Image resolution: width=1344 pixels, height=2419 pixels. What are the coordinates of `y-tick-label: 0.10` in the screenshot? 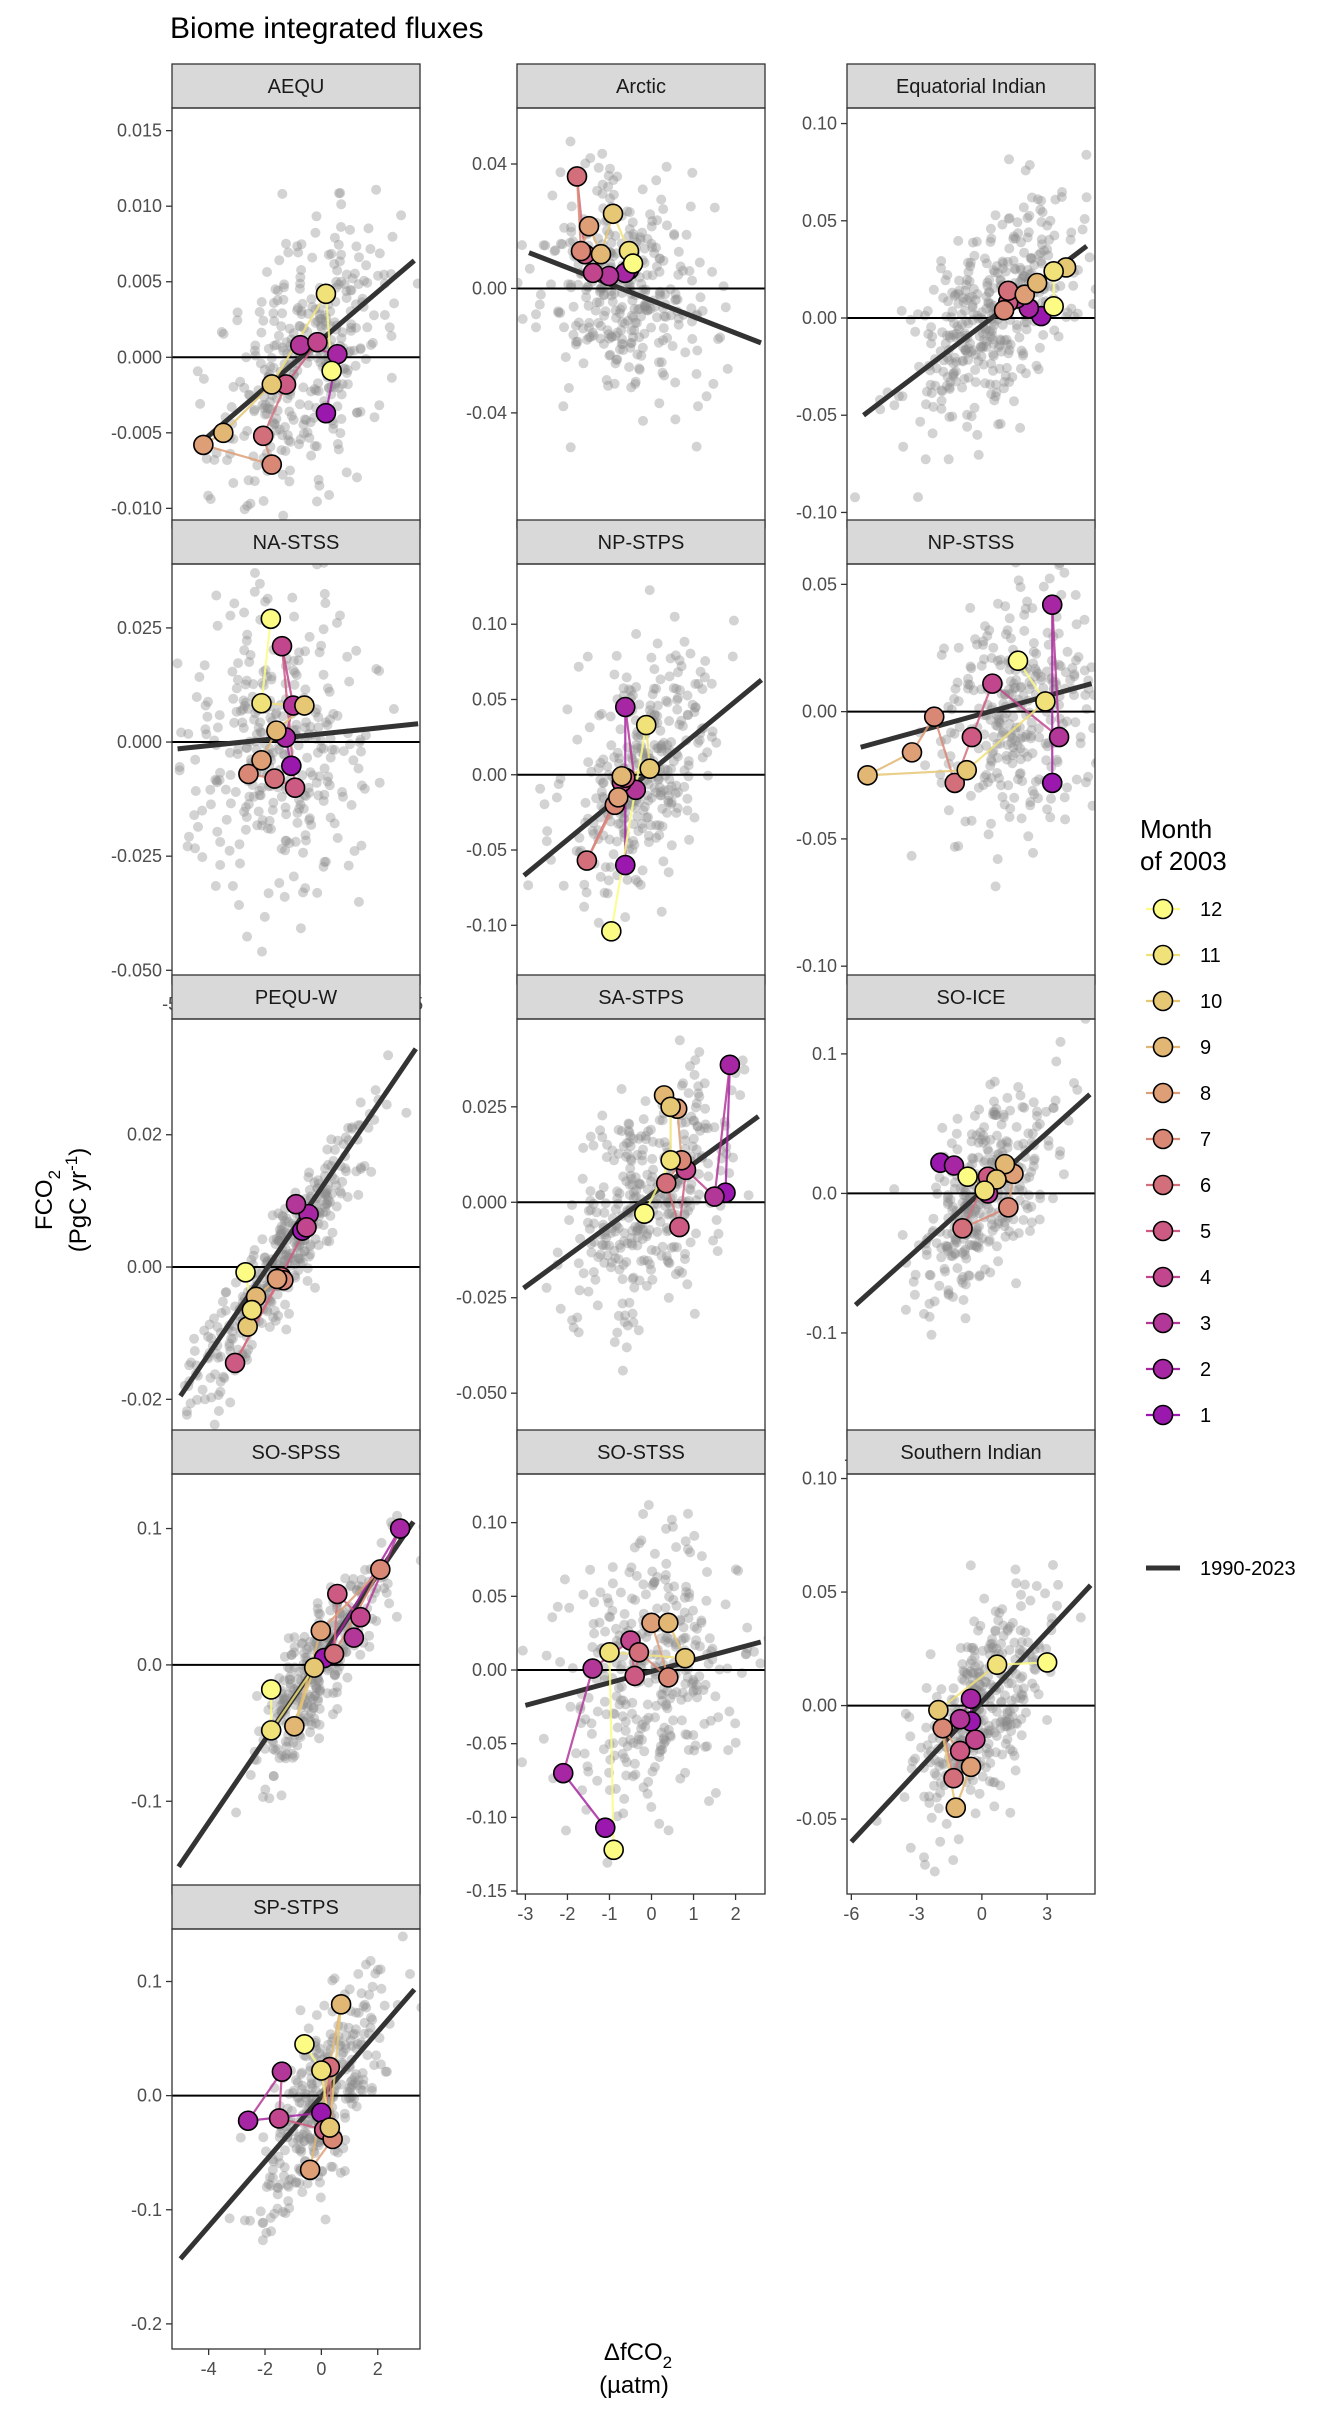 It's located at (819, 124).